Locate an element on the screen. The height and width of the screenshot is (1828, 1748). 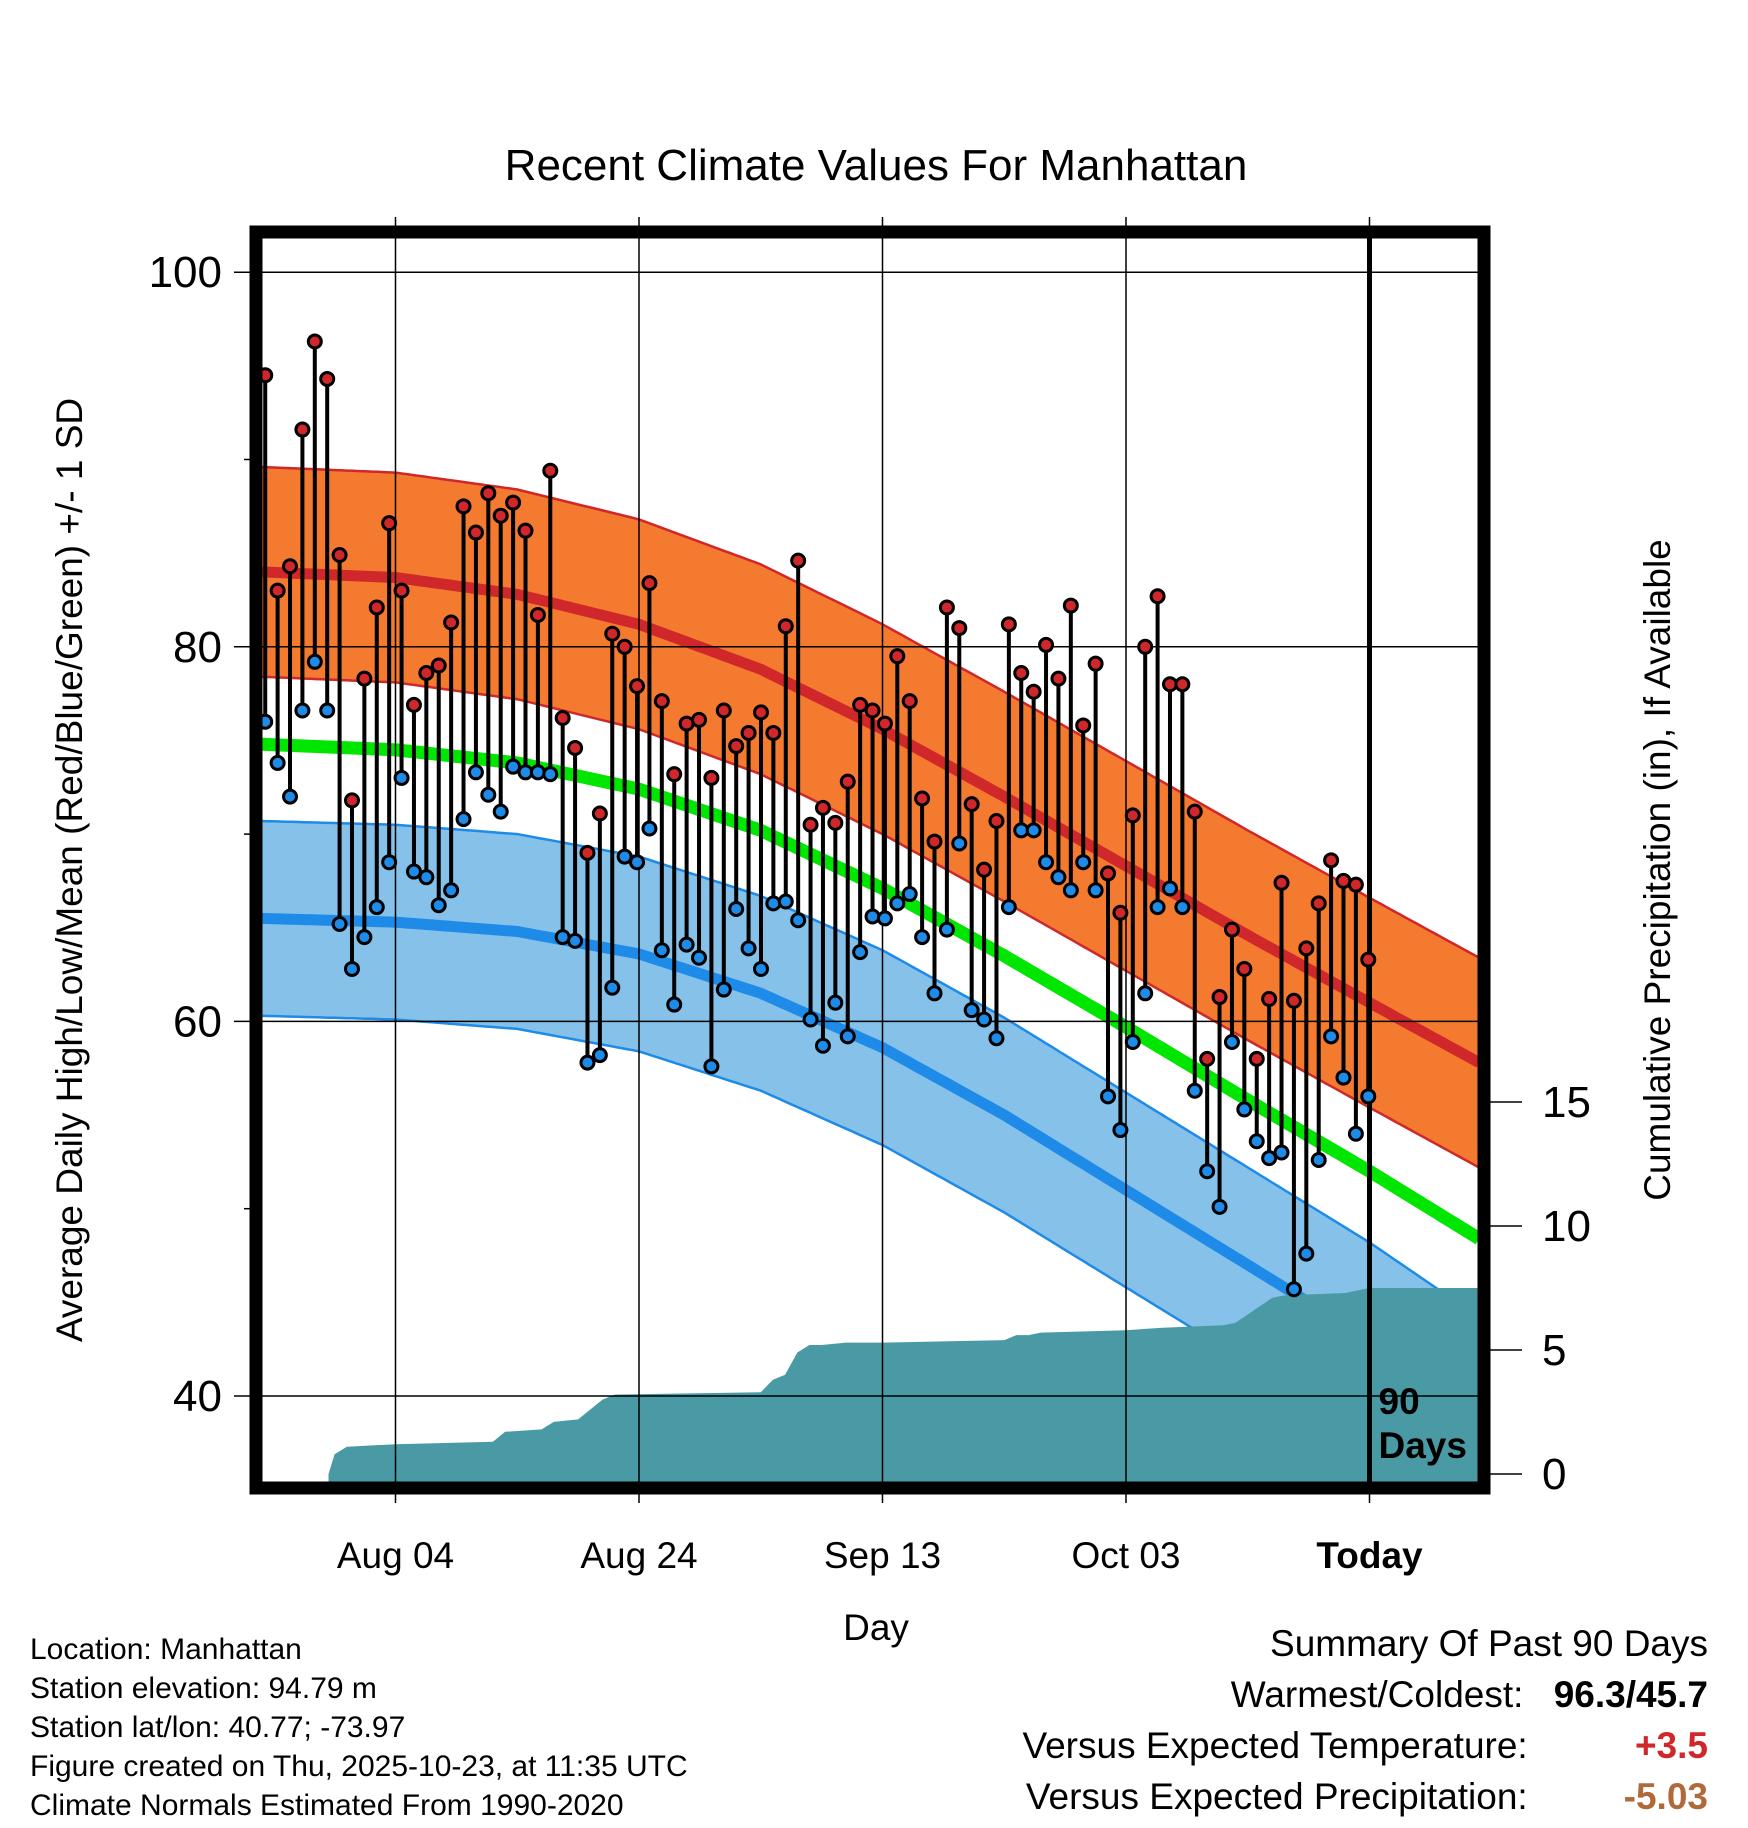
x-tick-label: Oct 03 is located at coordinates (1126, 1555).